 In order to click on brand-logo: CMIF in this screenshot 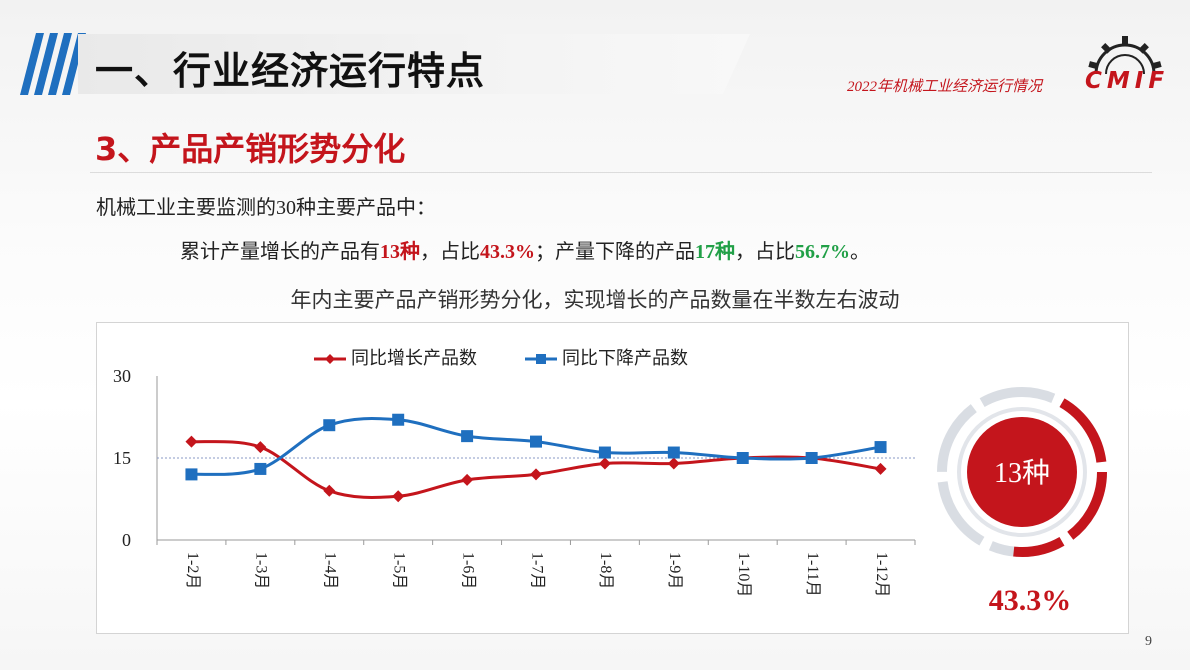, I will do `click(1127, 81)`.